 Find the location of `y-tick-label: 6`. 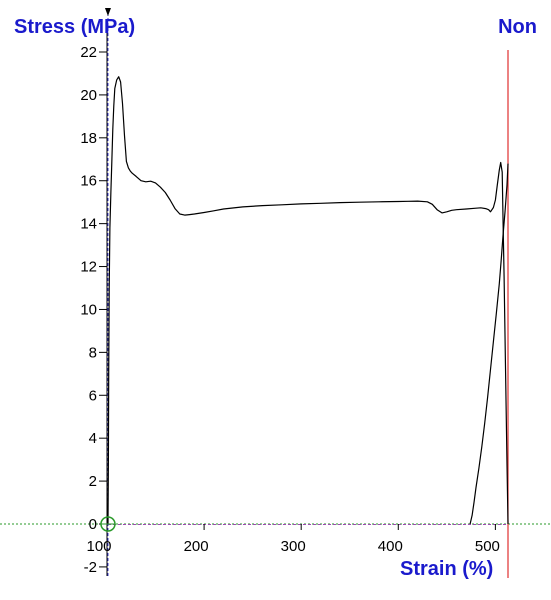

y-tick-label: 6 is located at coordinates (93, 395).